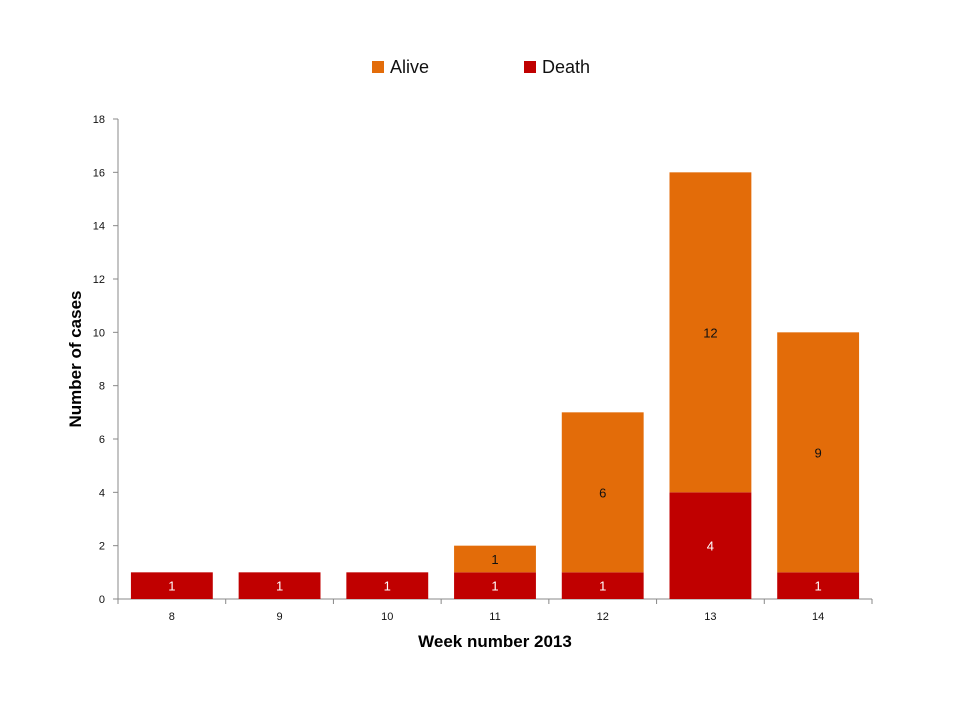 The height and width of the screenshot is (720, 960). Describe the element at coordinates (387, 617) in the screenshot. I see `x-tick-label: 10` at that location.